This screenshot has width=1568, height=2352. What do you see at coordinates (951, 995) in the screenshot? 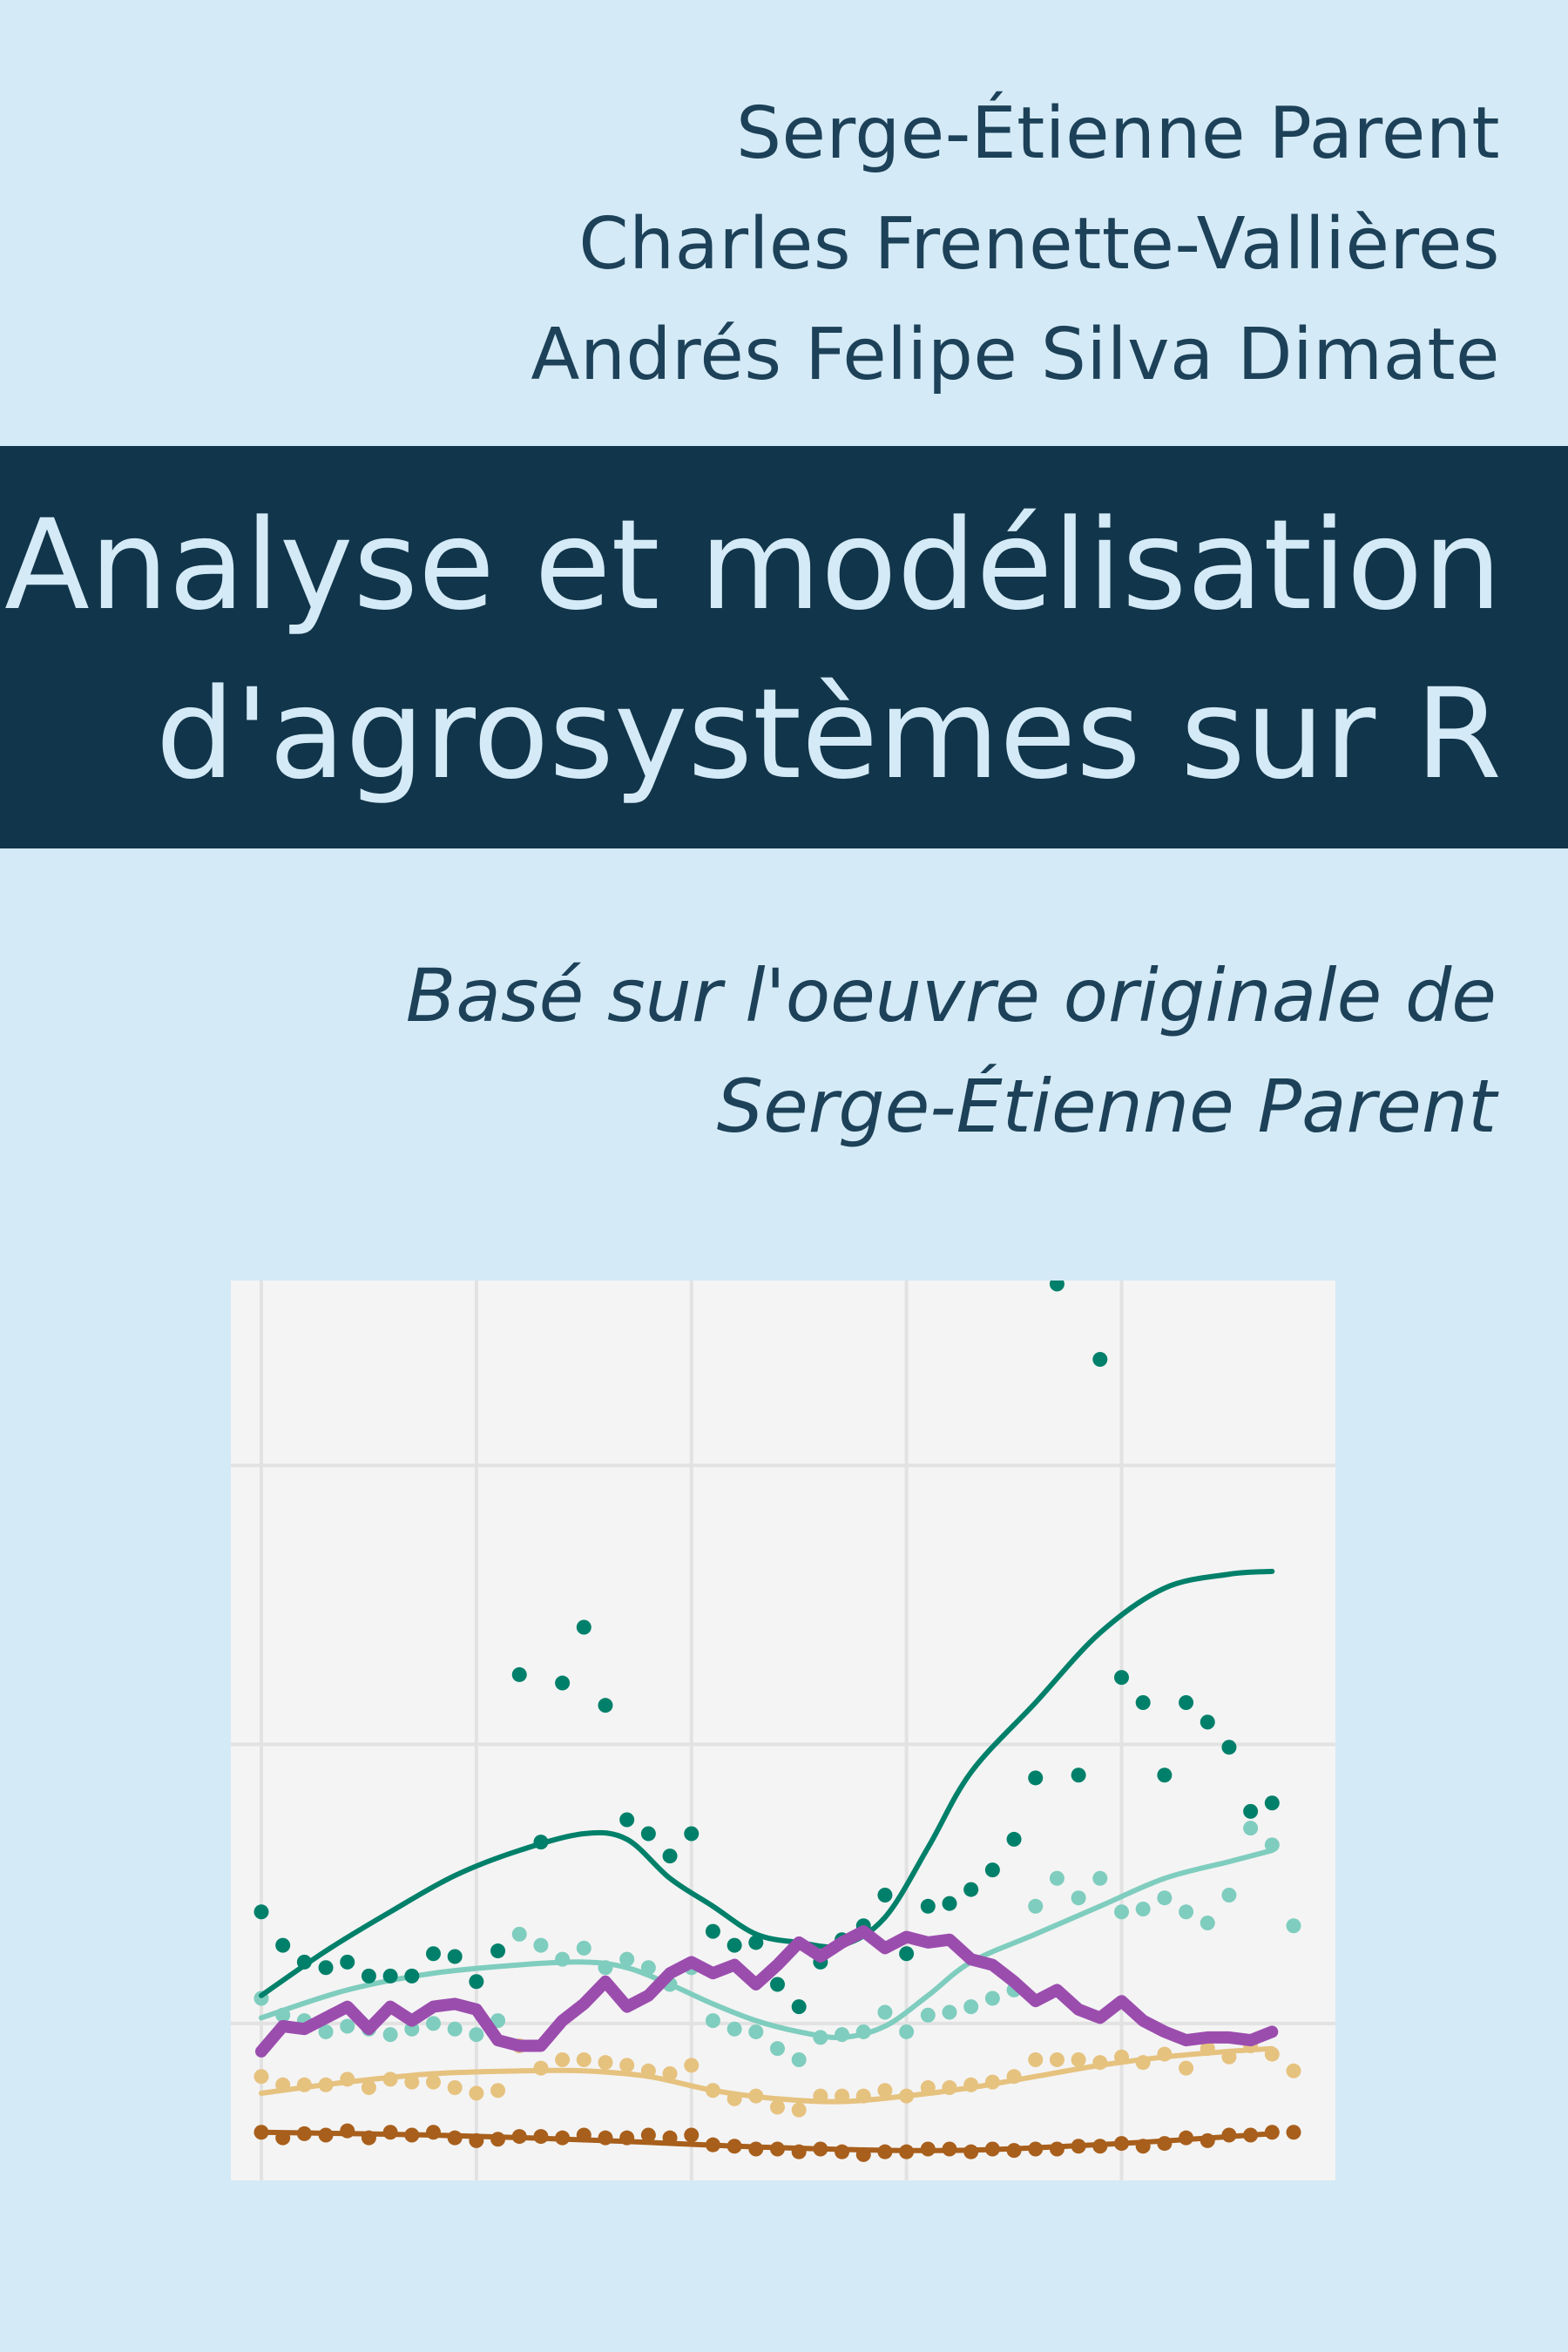
I see `subtitle-line-1: Basé sur l'oeuvre originale de` at bounding box center [951, 995].